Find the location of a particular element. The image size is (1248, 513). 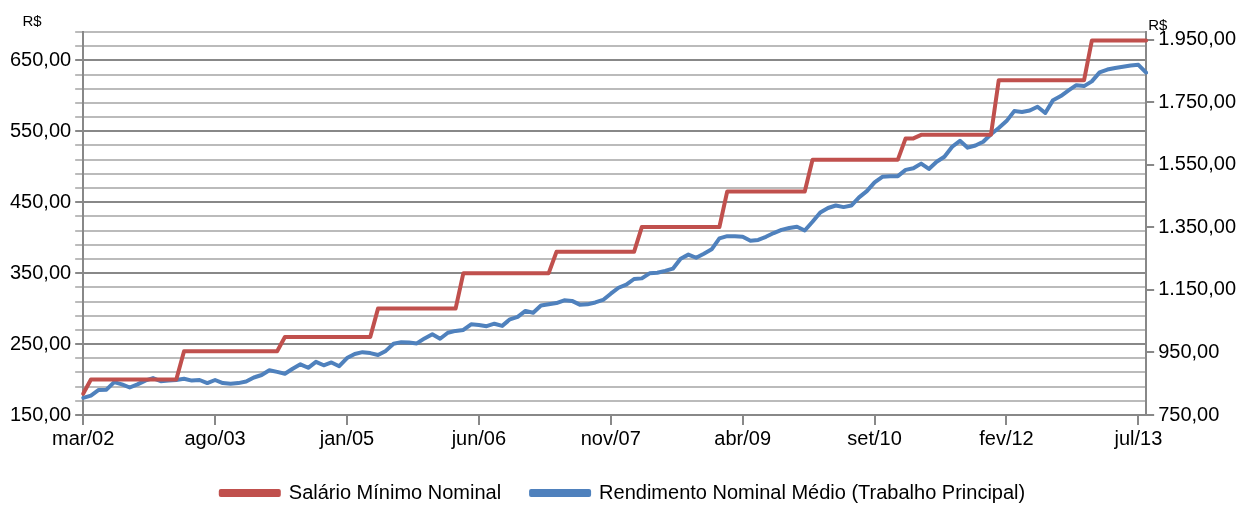

legend-label: Rendimento Nominal Médio (Trabalho Principal) is located at coordinates (812, 491).